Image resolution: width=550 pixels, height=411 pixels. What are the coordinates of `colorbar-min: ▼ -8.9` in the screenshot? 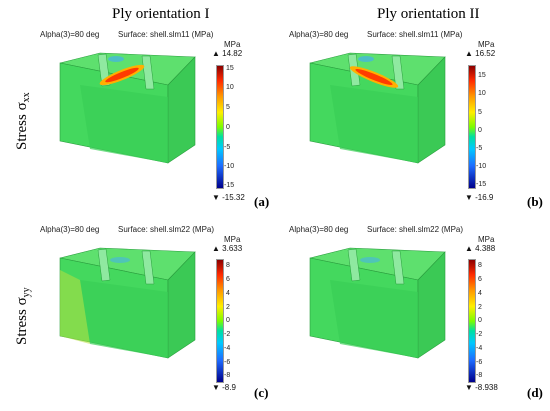 It's located at (224, 387).